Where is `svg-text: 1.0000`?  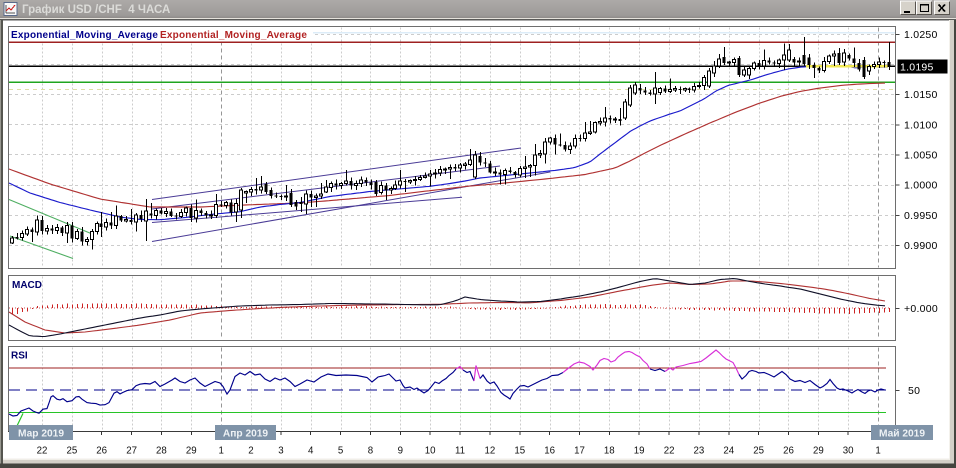 svg-text: 1.0000 is located at coordinates (921, 186).